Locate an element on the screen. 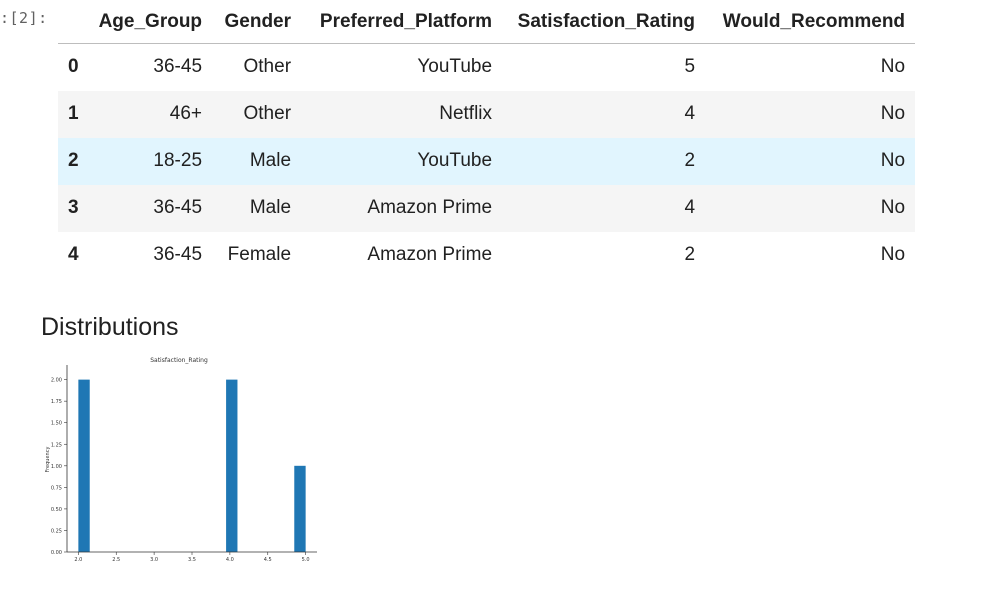 The width and height of the screenshot is (985, 591). y-axis-label: Frequency is located at coordinates (48, 460).